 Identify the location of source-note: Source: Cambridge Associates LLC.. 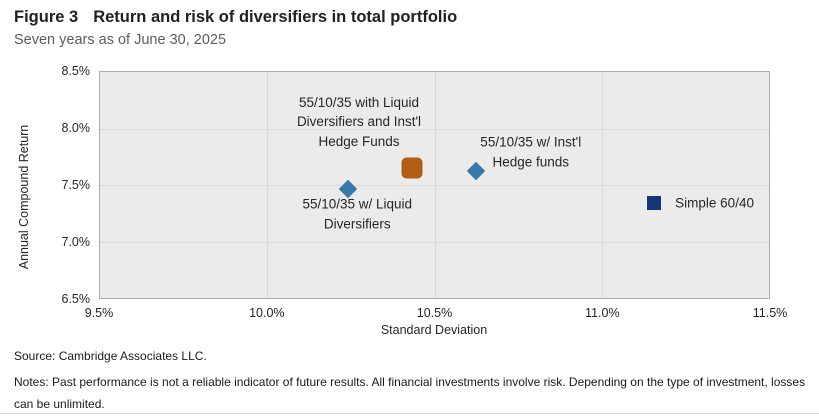
(110, 356).